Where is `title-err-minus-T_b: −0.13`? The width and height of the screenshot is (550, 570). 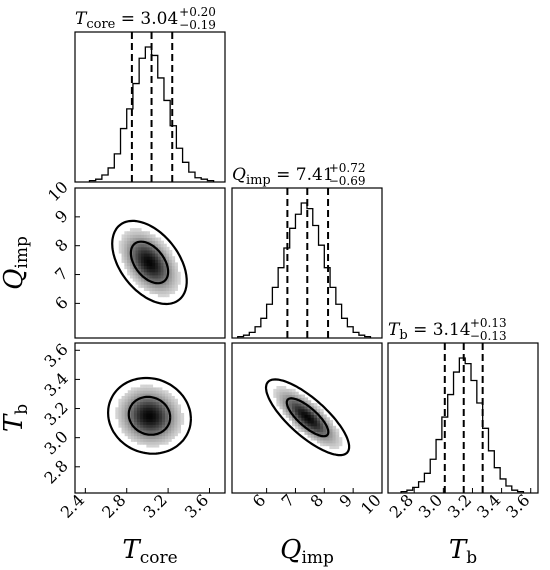 title-err-minus-T_b: −0.13 is located at coordinates (488, 336).